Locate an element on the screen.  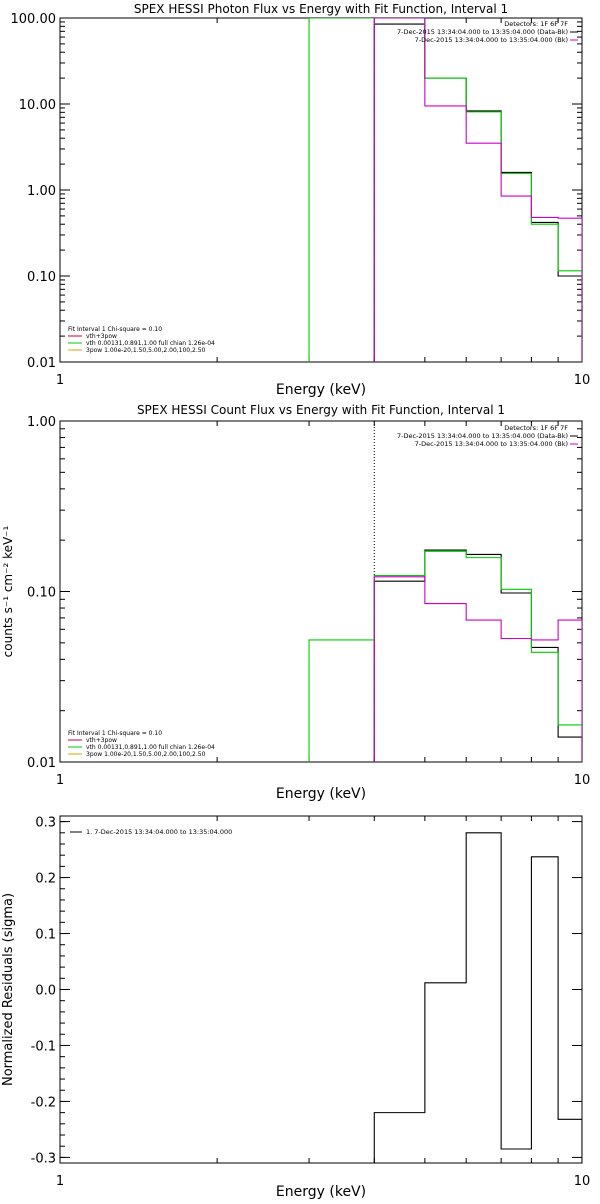
y-tick-label: -0.3 is located at coordinates (43, 1158).